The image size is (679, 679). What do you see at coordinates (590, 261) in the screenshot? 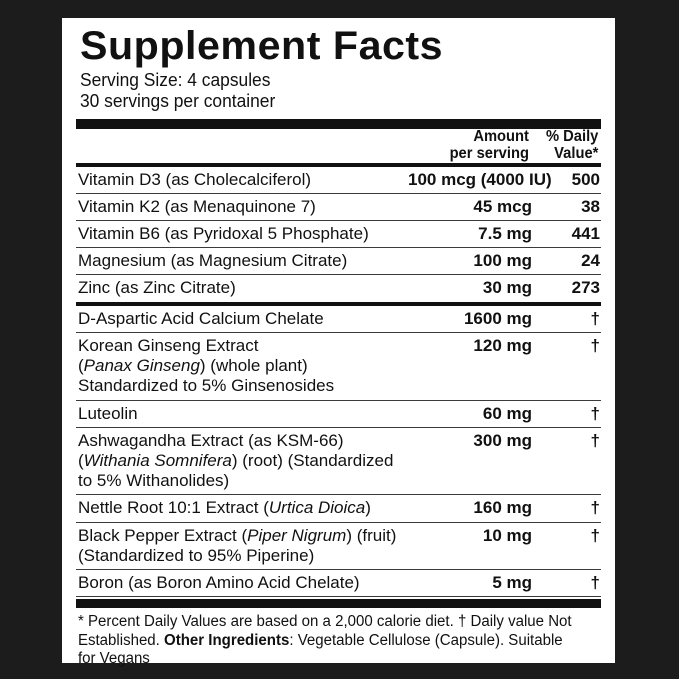
I see `row-daily-value: 24` at bounding box center [590, 261].